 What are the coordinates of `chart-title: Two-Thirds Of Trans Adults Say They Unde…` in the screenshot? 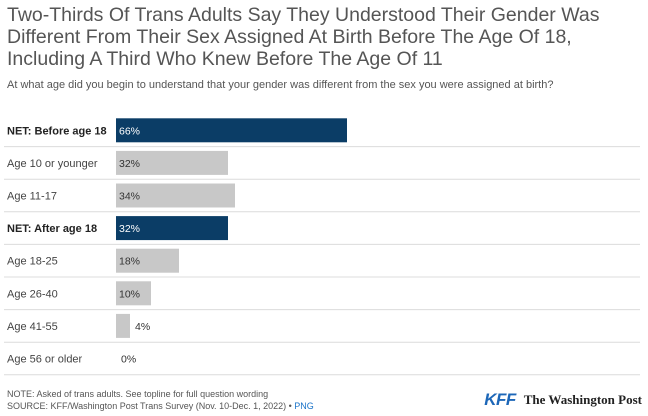 It's located at (303, 37).